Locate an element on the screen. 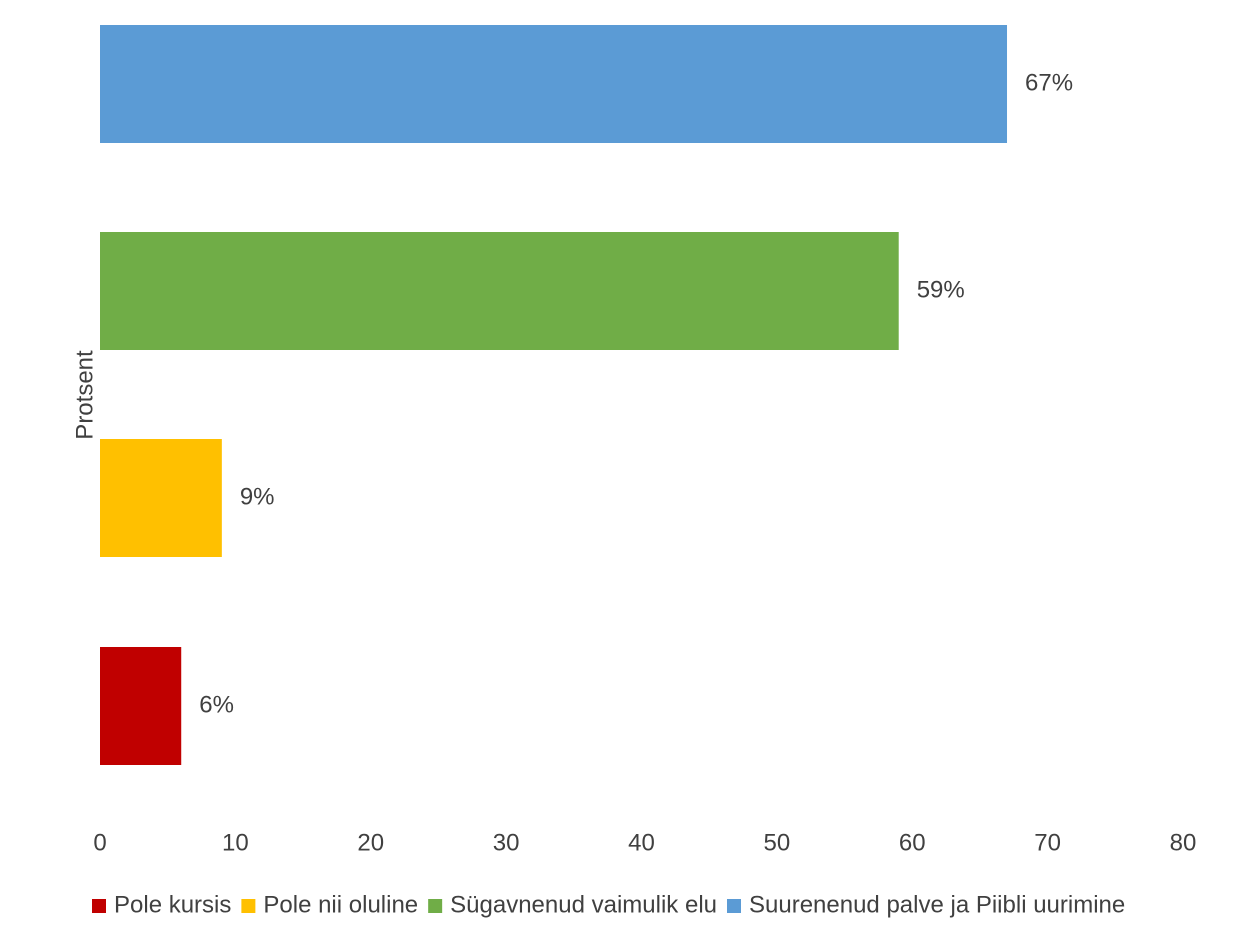 Image resolution: width=1253 pixels, height=936 pixels. data-label-1: 9% is located at coordinates (257, 496).